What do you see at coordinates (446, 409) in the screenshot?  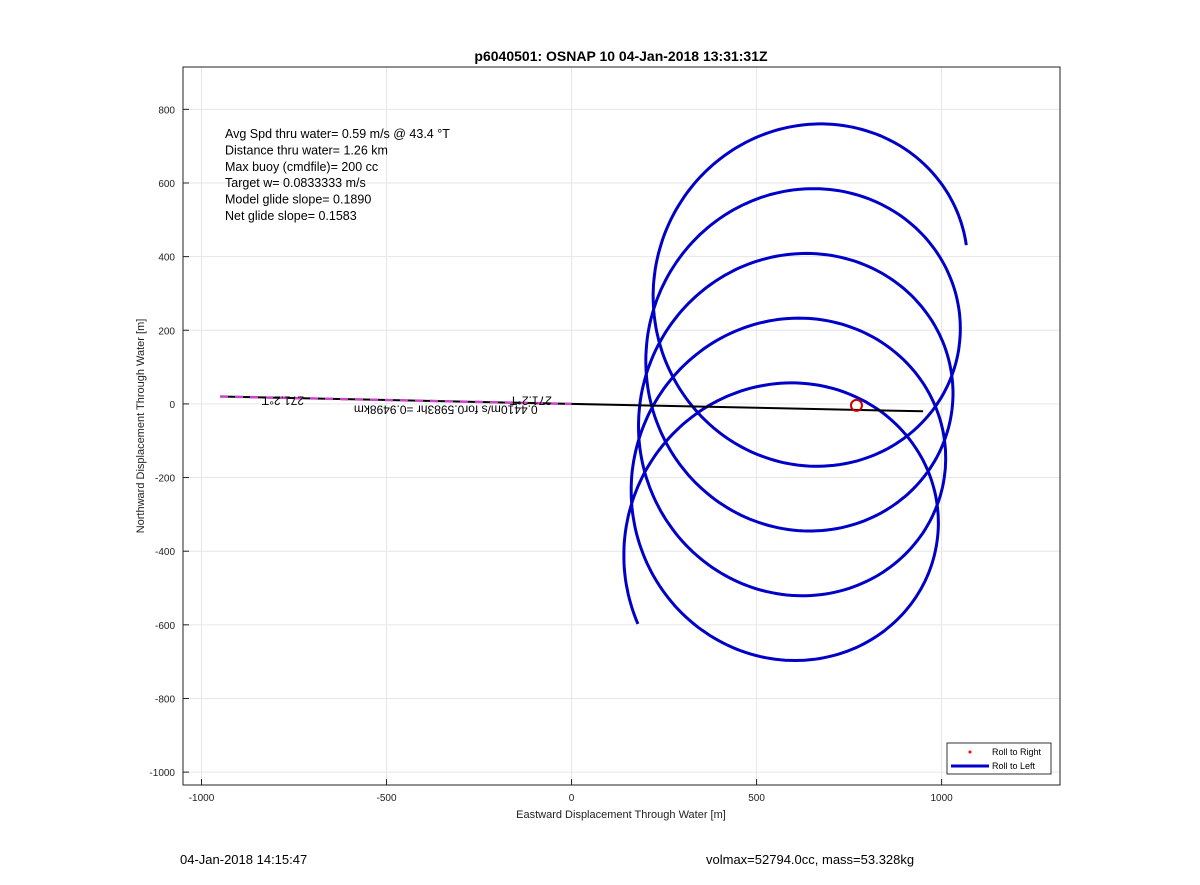 I see `trajectory-annotation: 0.4410m/s for0.5983hr =0.9498km` at bounding box center [446, 409].